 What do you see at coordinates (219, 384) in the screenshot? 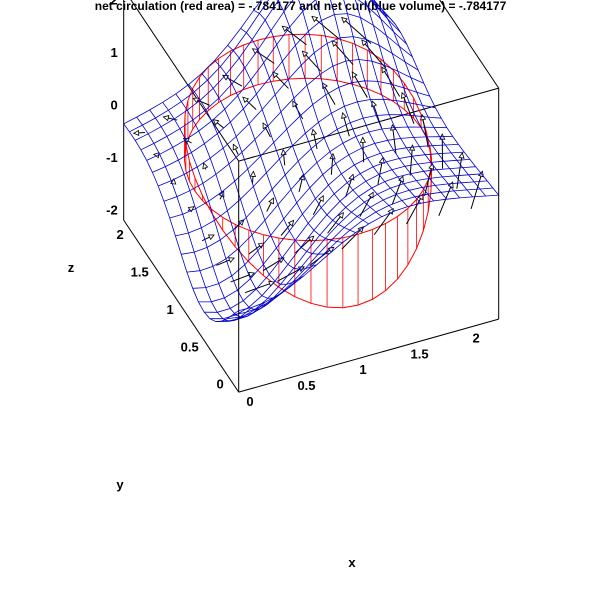
I see `y-tick-label: 0` at bounding box center [219, 384].